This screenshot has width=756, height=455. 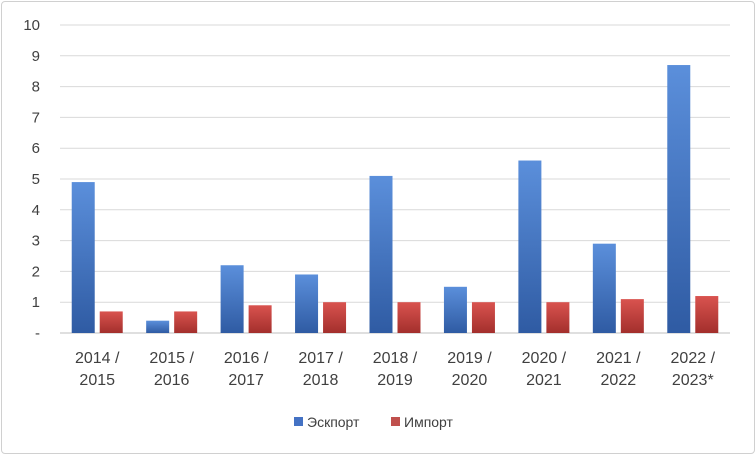 What do you see at coordinates (246, 380) in the screenshot?
I see `x-category-label: 2017` at bounding box center [246, 380].